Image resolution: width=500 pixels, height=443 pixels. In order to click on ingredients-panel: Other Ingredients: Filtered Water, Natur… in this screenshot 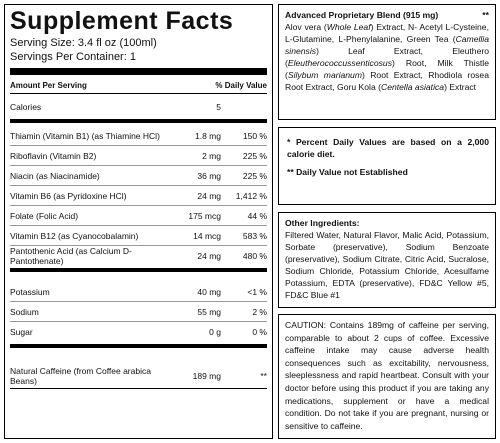, I will do `click(387, 260)`.